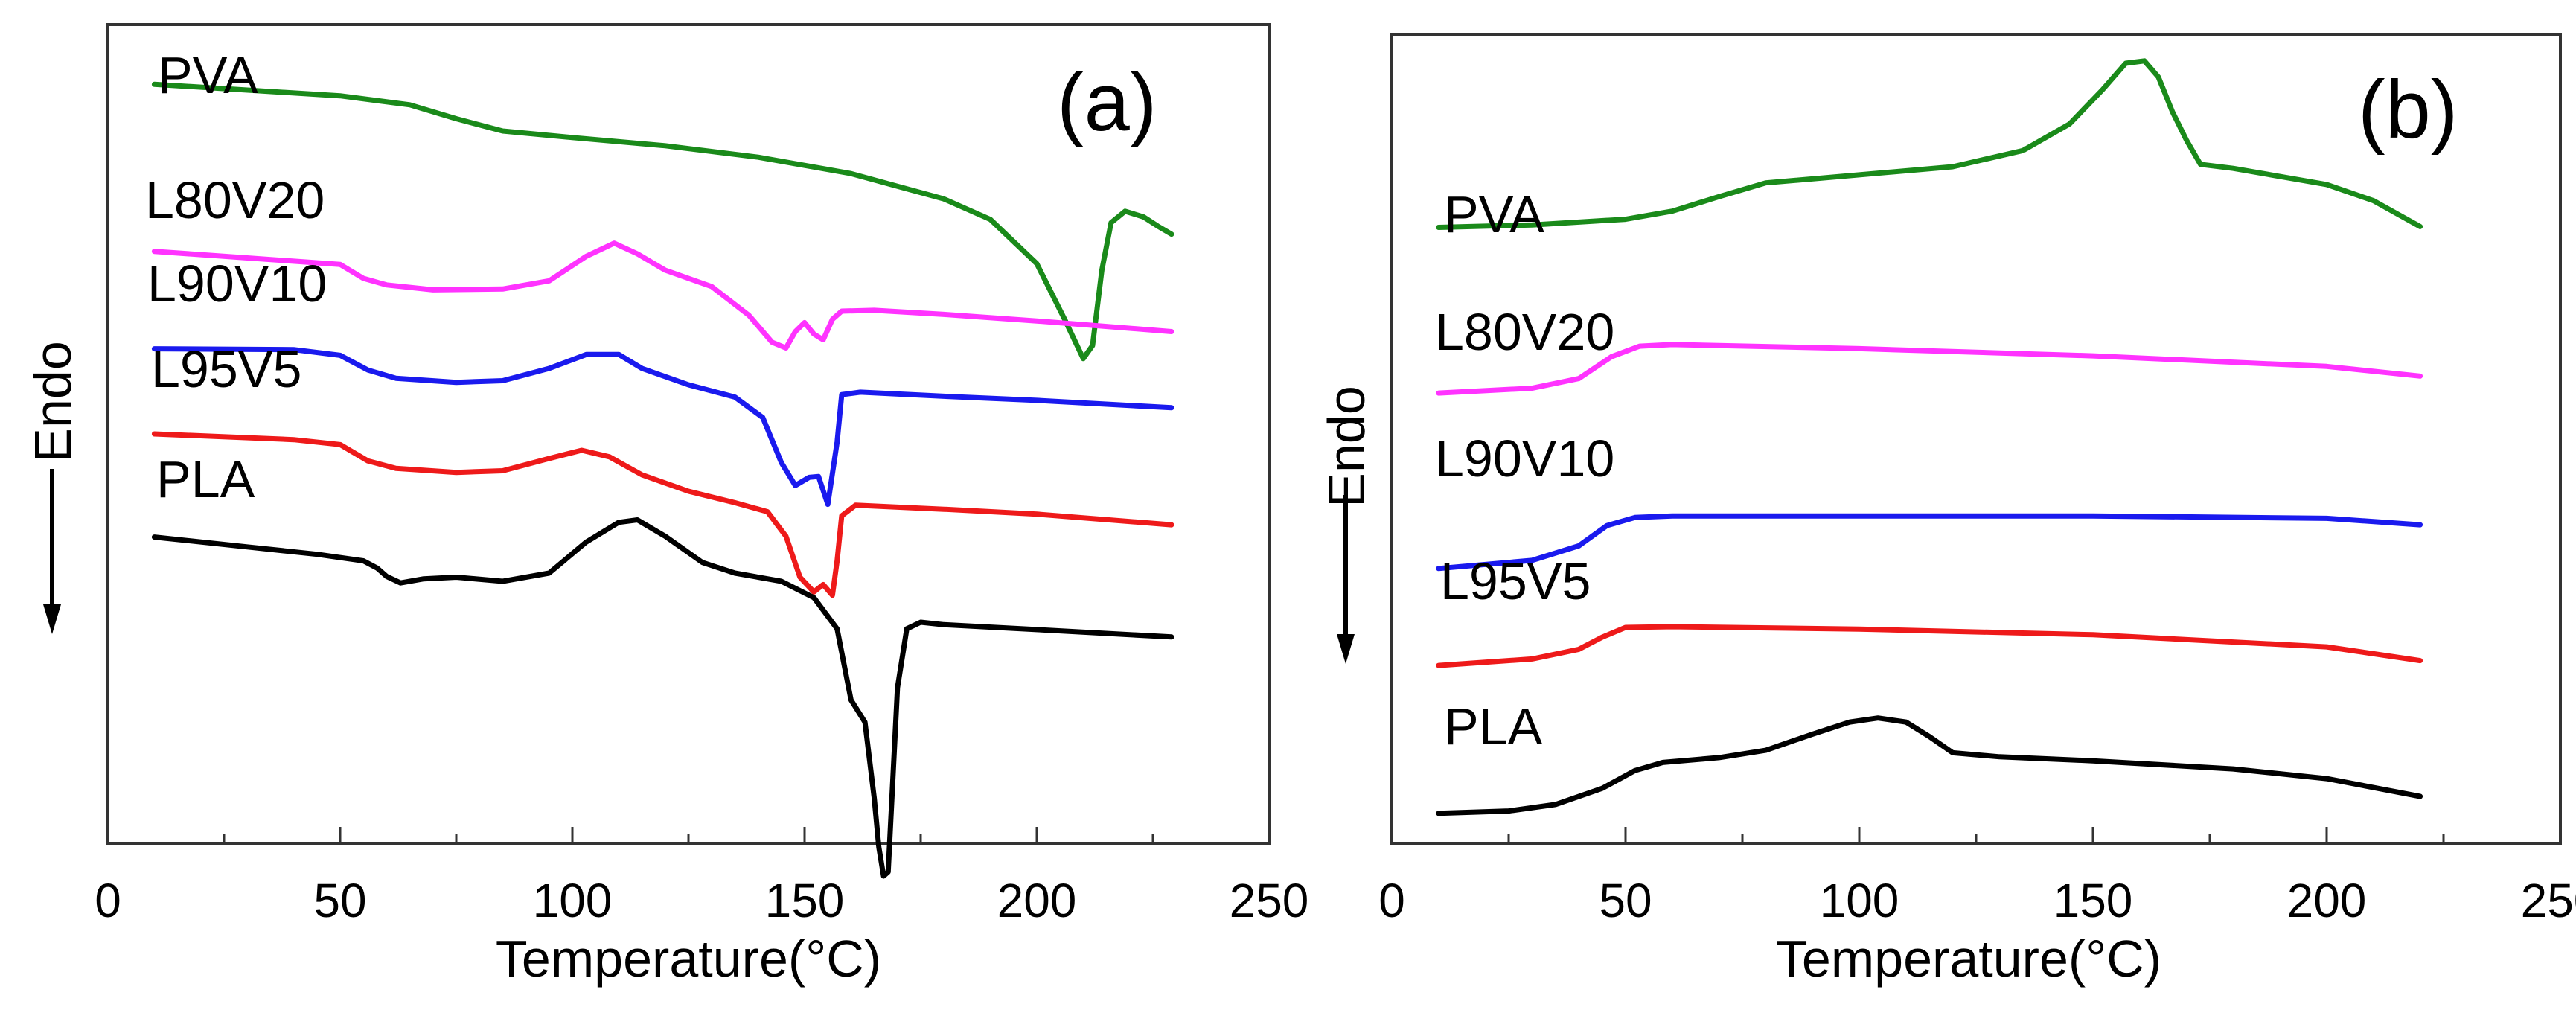  What do you see at coordinates (52, 619) in the screenshot?
I see `y-arrow-head-a` at bounding box center [52, 619].